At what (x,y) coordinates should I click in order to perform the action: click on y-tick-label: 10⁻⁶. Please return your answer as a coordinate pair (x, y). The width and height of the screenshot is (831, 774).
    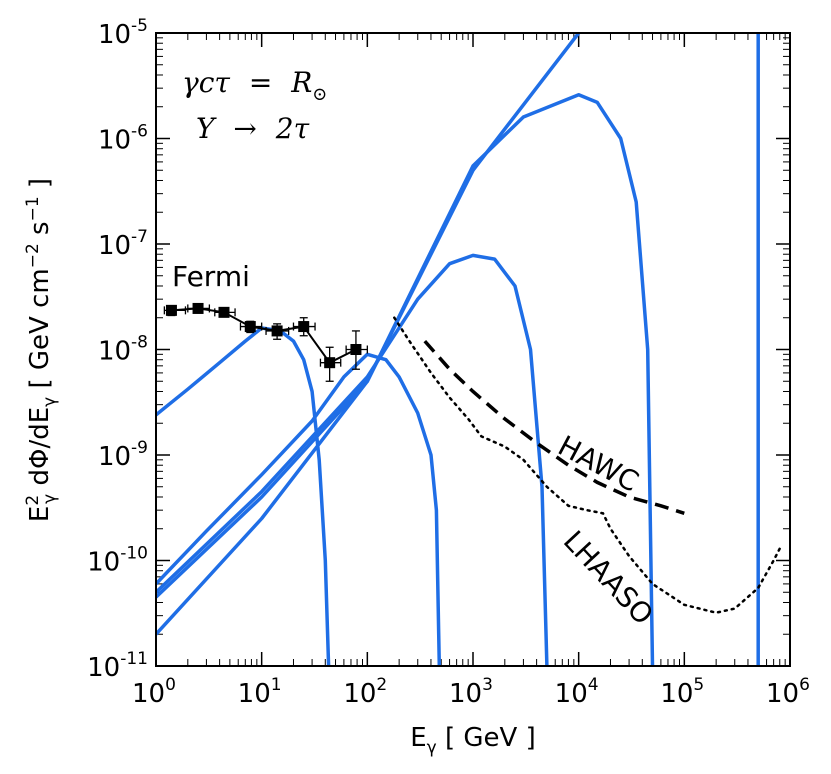
    Looking at the image, I should click on (123, 139).